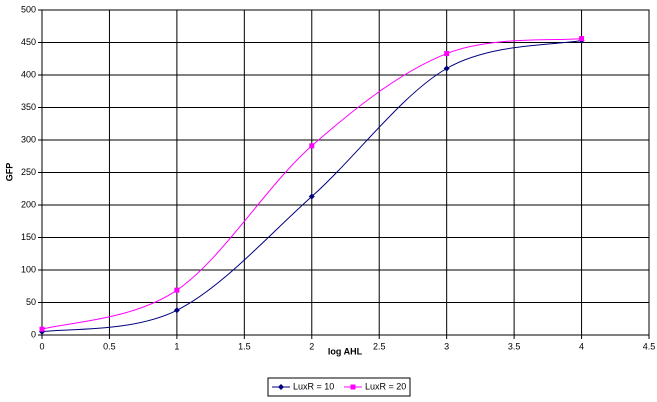  Describe the element at coordinates (385, 386) in the screenshot. I see `legend-label: LuxR = 20` at that location.